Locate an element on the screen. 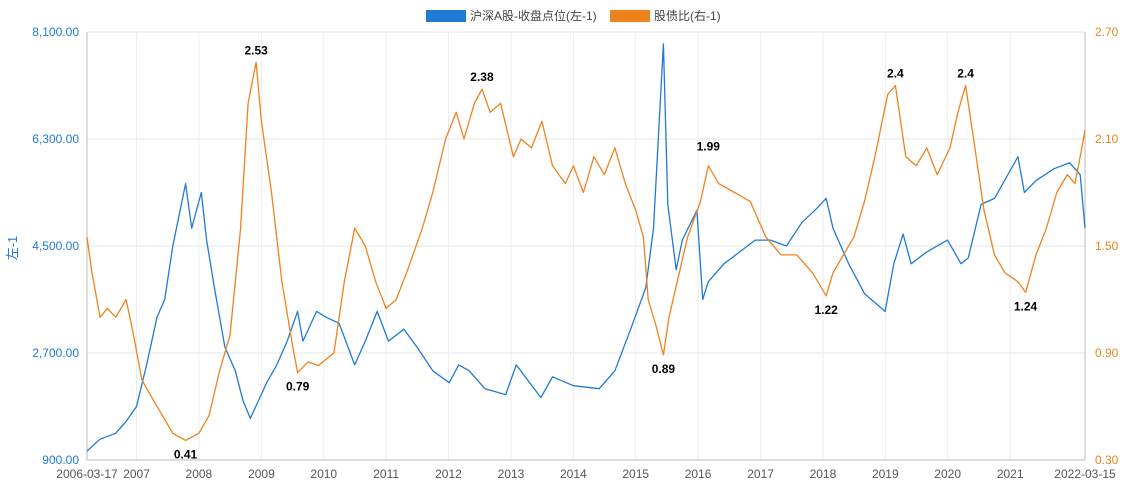  x-tick-label: 2015 is located at coordinates (635, 474).